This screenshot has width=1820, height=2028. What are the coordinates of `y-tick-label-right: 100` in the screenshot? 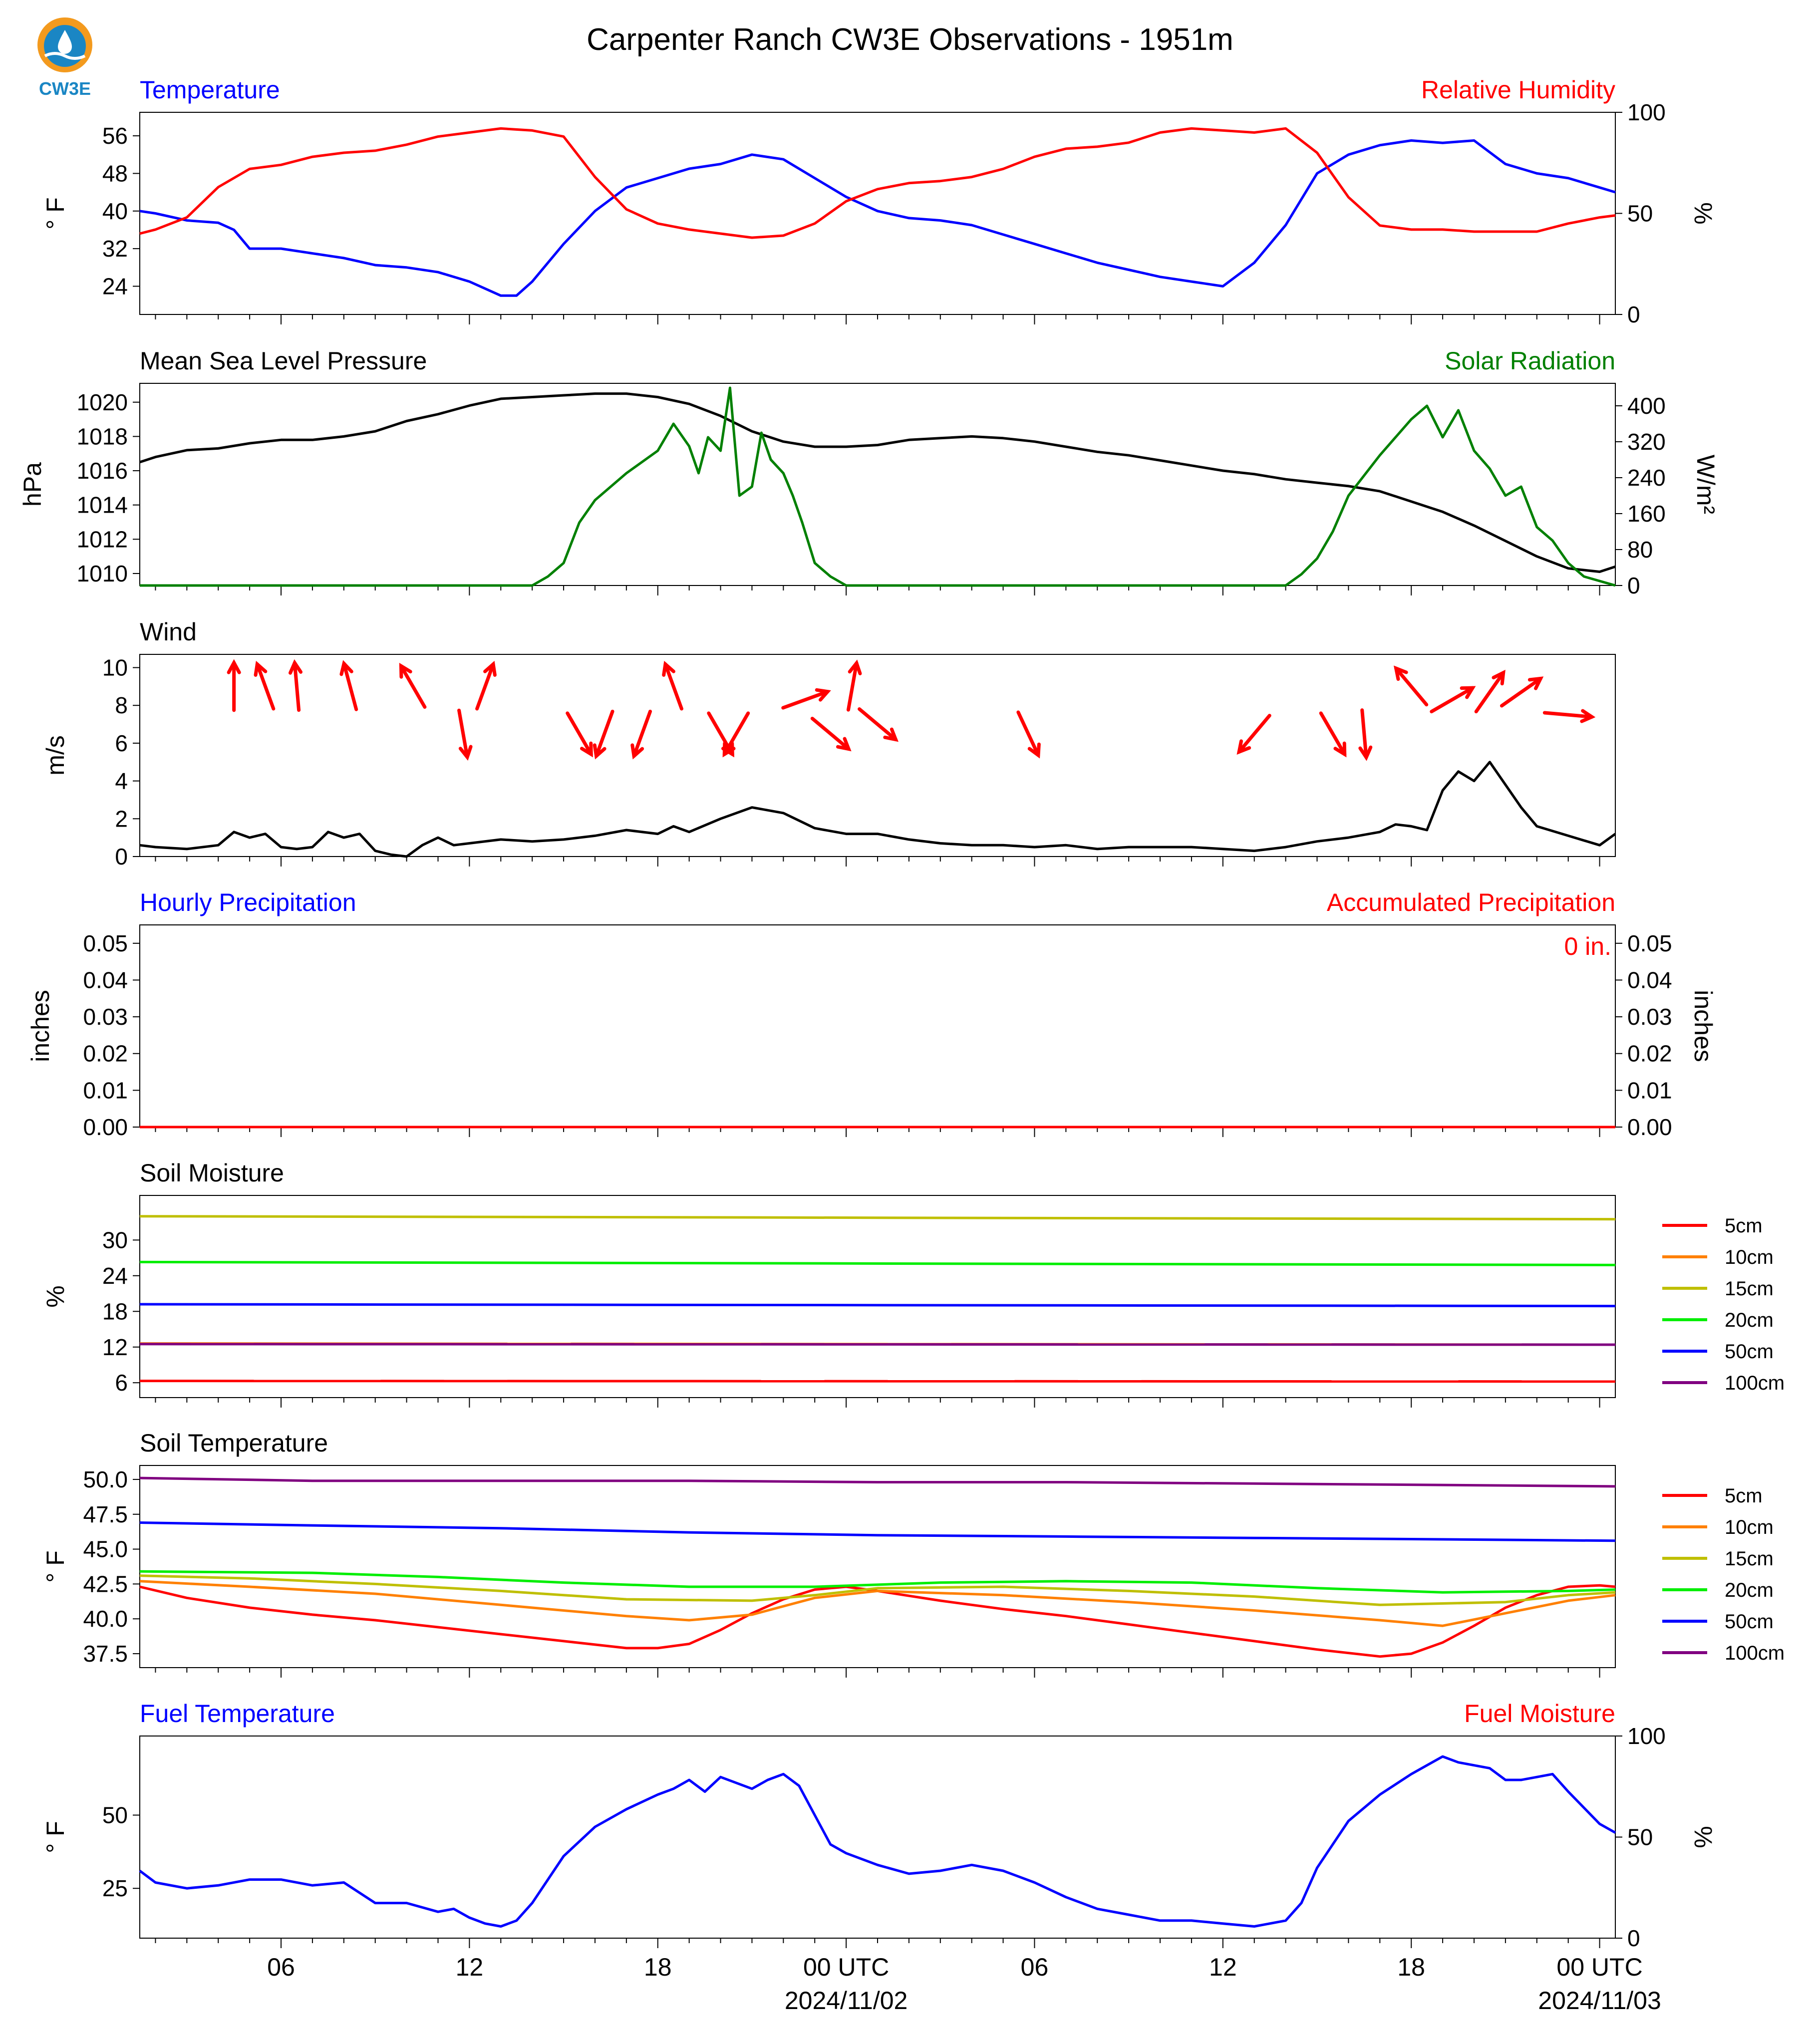 It's located at (1646, 112).